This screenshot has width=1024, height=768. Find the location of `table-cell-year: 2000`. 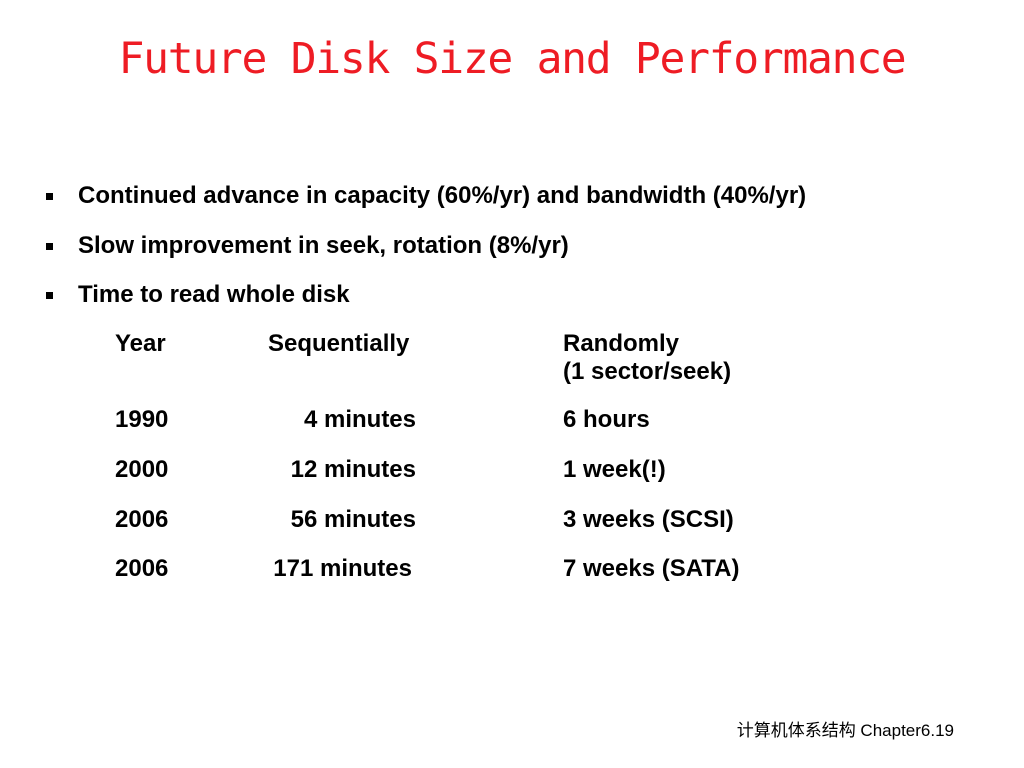

table-cell-year: 2000 is located at coordinates (142, 469).